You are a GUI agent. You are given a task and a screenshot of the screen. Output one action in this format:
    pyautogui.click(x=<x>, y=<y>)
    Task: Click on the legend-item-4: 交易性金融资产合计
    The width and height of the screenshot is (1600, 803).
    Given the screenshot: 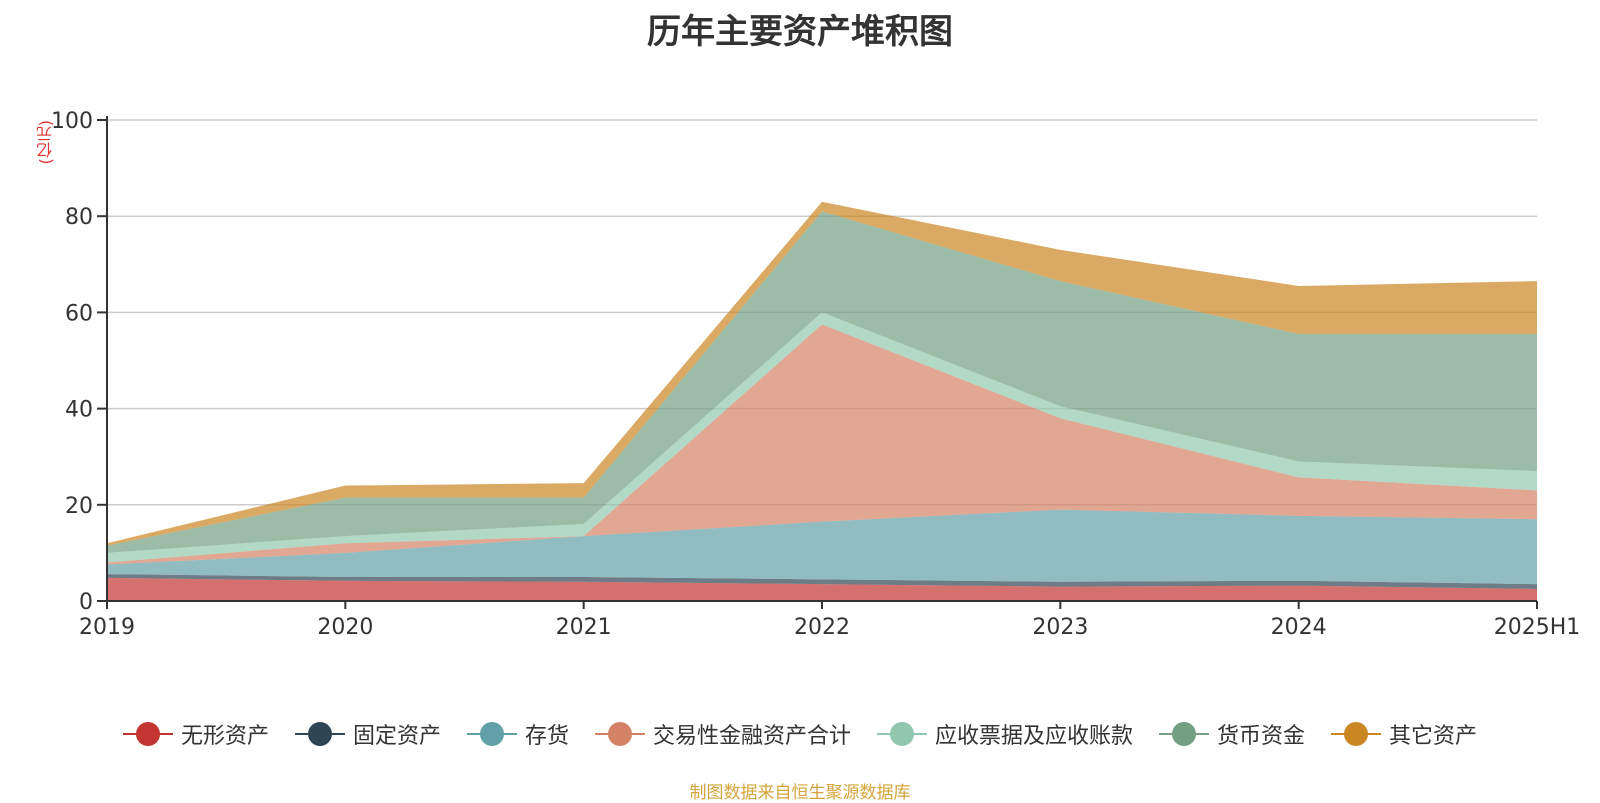 What is the action you would take?
    pyautogui.click(x=722, y=734)
    